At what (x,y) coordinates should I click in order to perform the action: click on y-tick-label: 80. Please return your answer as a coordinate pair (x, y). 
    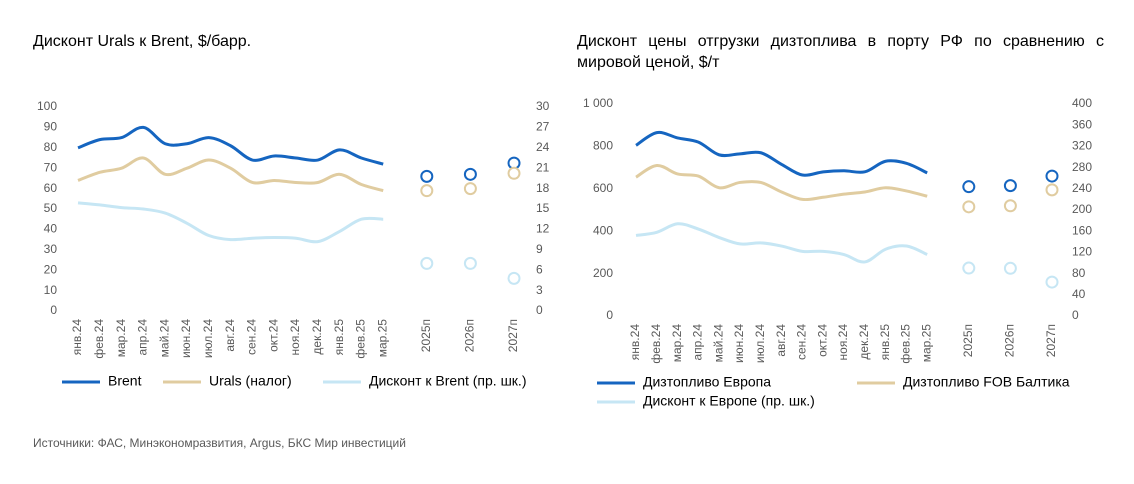
    Looking at the image, I should click on (51, 147).